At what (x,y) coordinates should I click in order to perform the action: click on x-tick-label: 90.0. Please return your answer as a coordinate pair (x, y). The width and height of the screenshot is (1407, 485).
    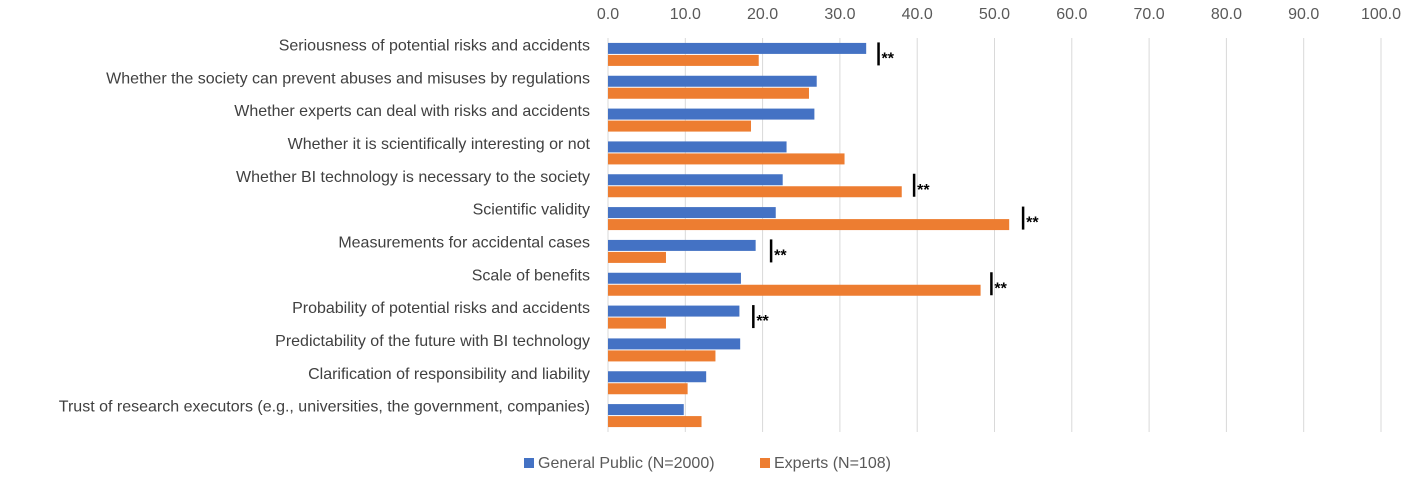
    Looking at the image, I should click on (1303, 14).